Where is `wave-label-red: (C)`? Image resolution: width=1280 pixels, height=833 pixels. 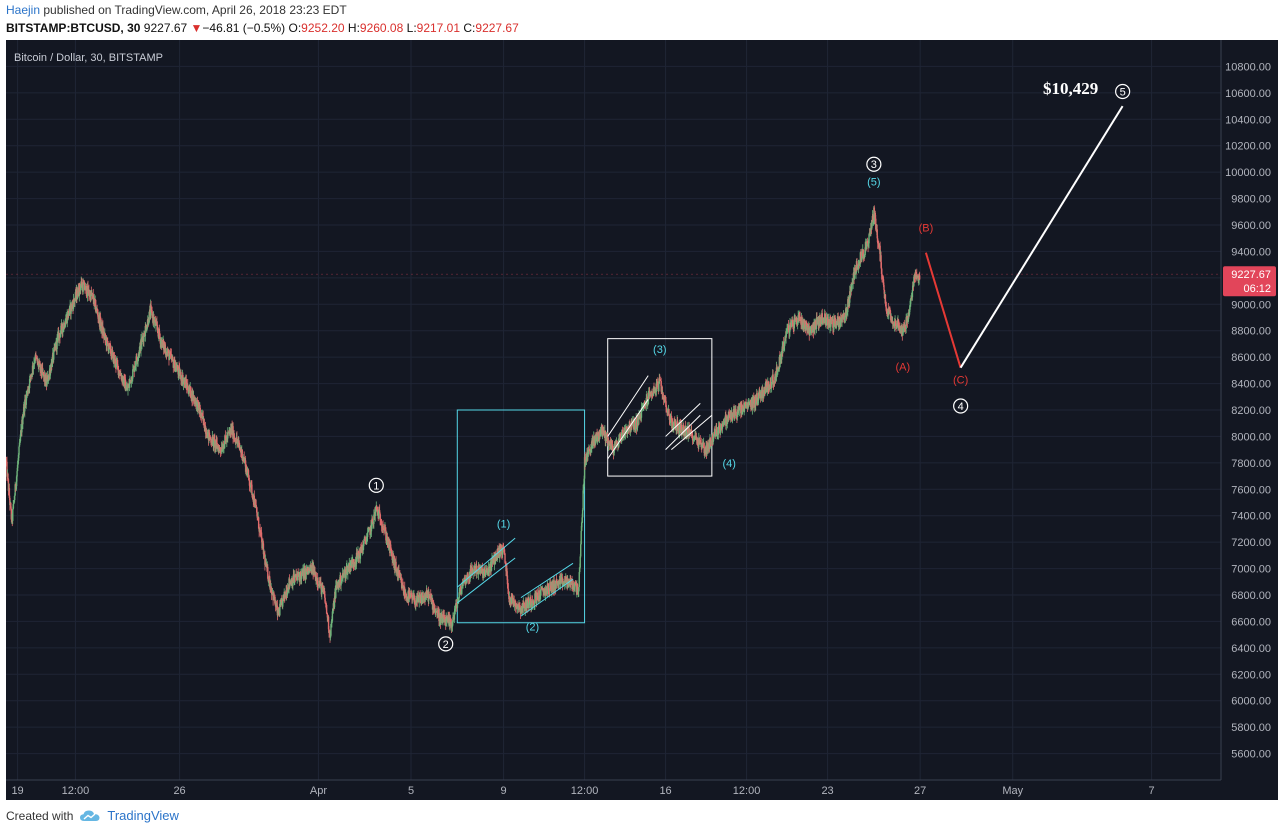
wave-label-red: (C) is located at coordinates (960, 381).